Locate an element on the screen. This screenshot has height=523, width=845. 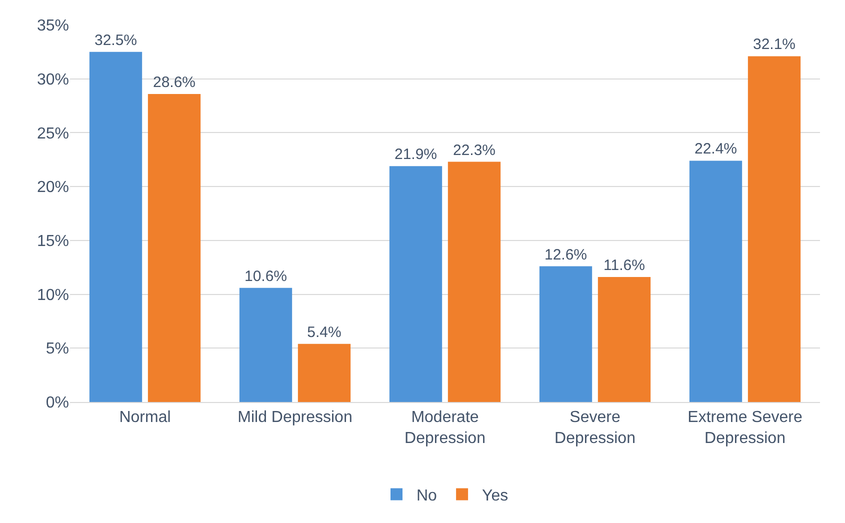
x-tick-label: Normal is located at coordinates (145, 417).